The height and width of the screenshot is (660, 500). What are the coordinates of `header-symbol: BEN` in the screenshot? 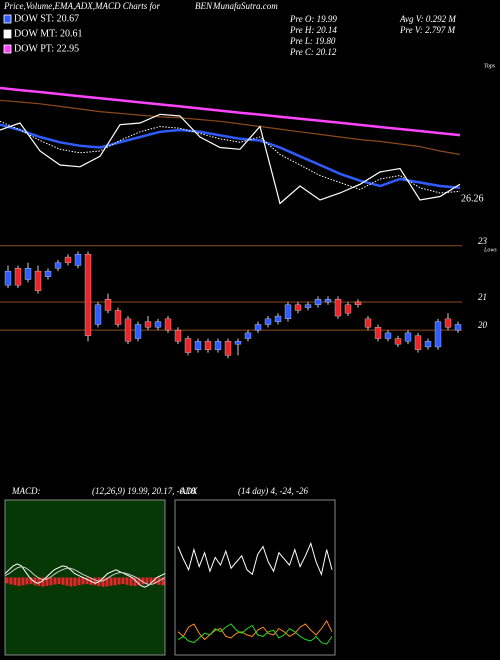 It's located at (204, 6).